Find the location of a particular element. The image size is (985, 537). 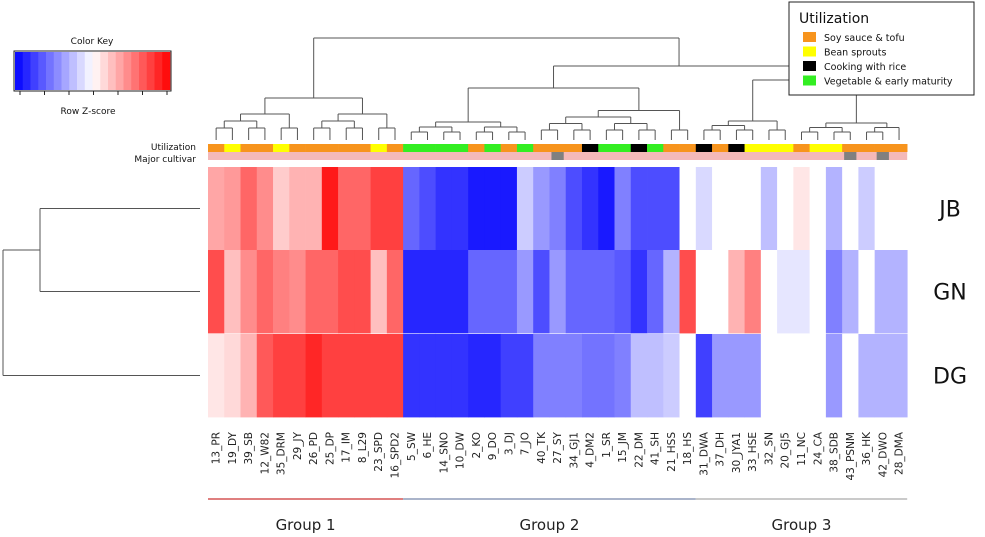

column-label: 12_W82 is located at coordinates (265, 453).